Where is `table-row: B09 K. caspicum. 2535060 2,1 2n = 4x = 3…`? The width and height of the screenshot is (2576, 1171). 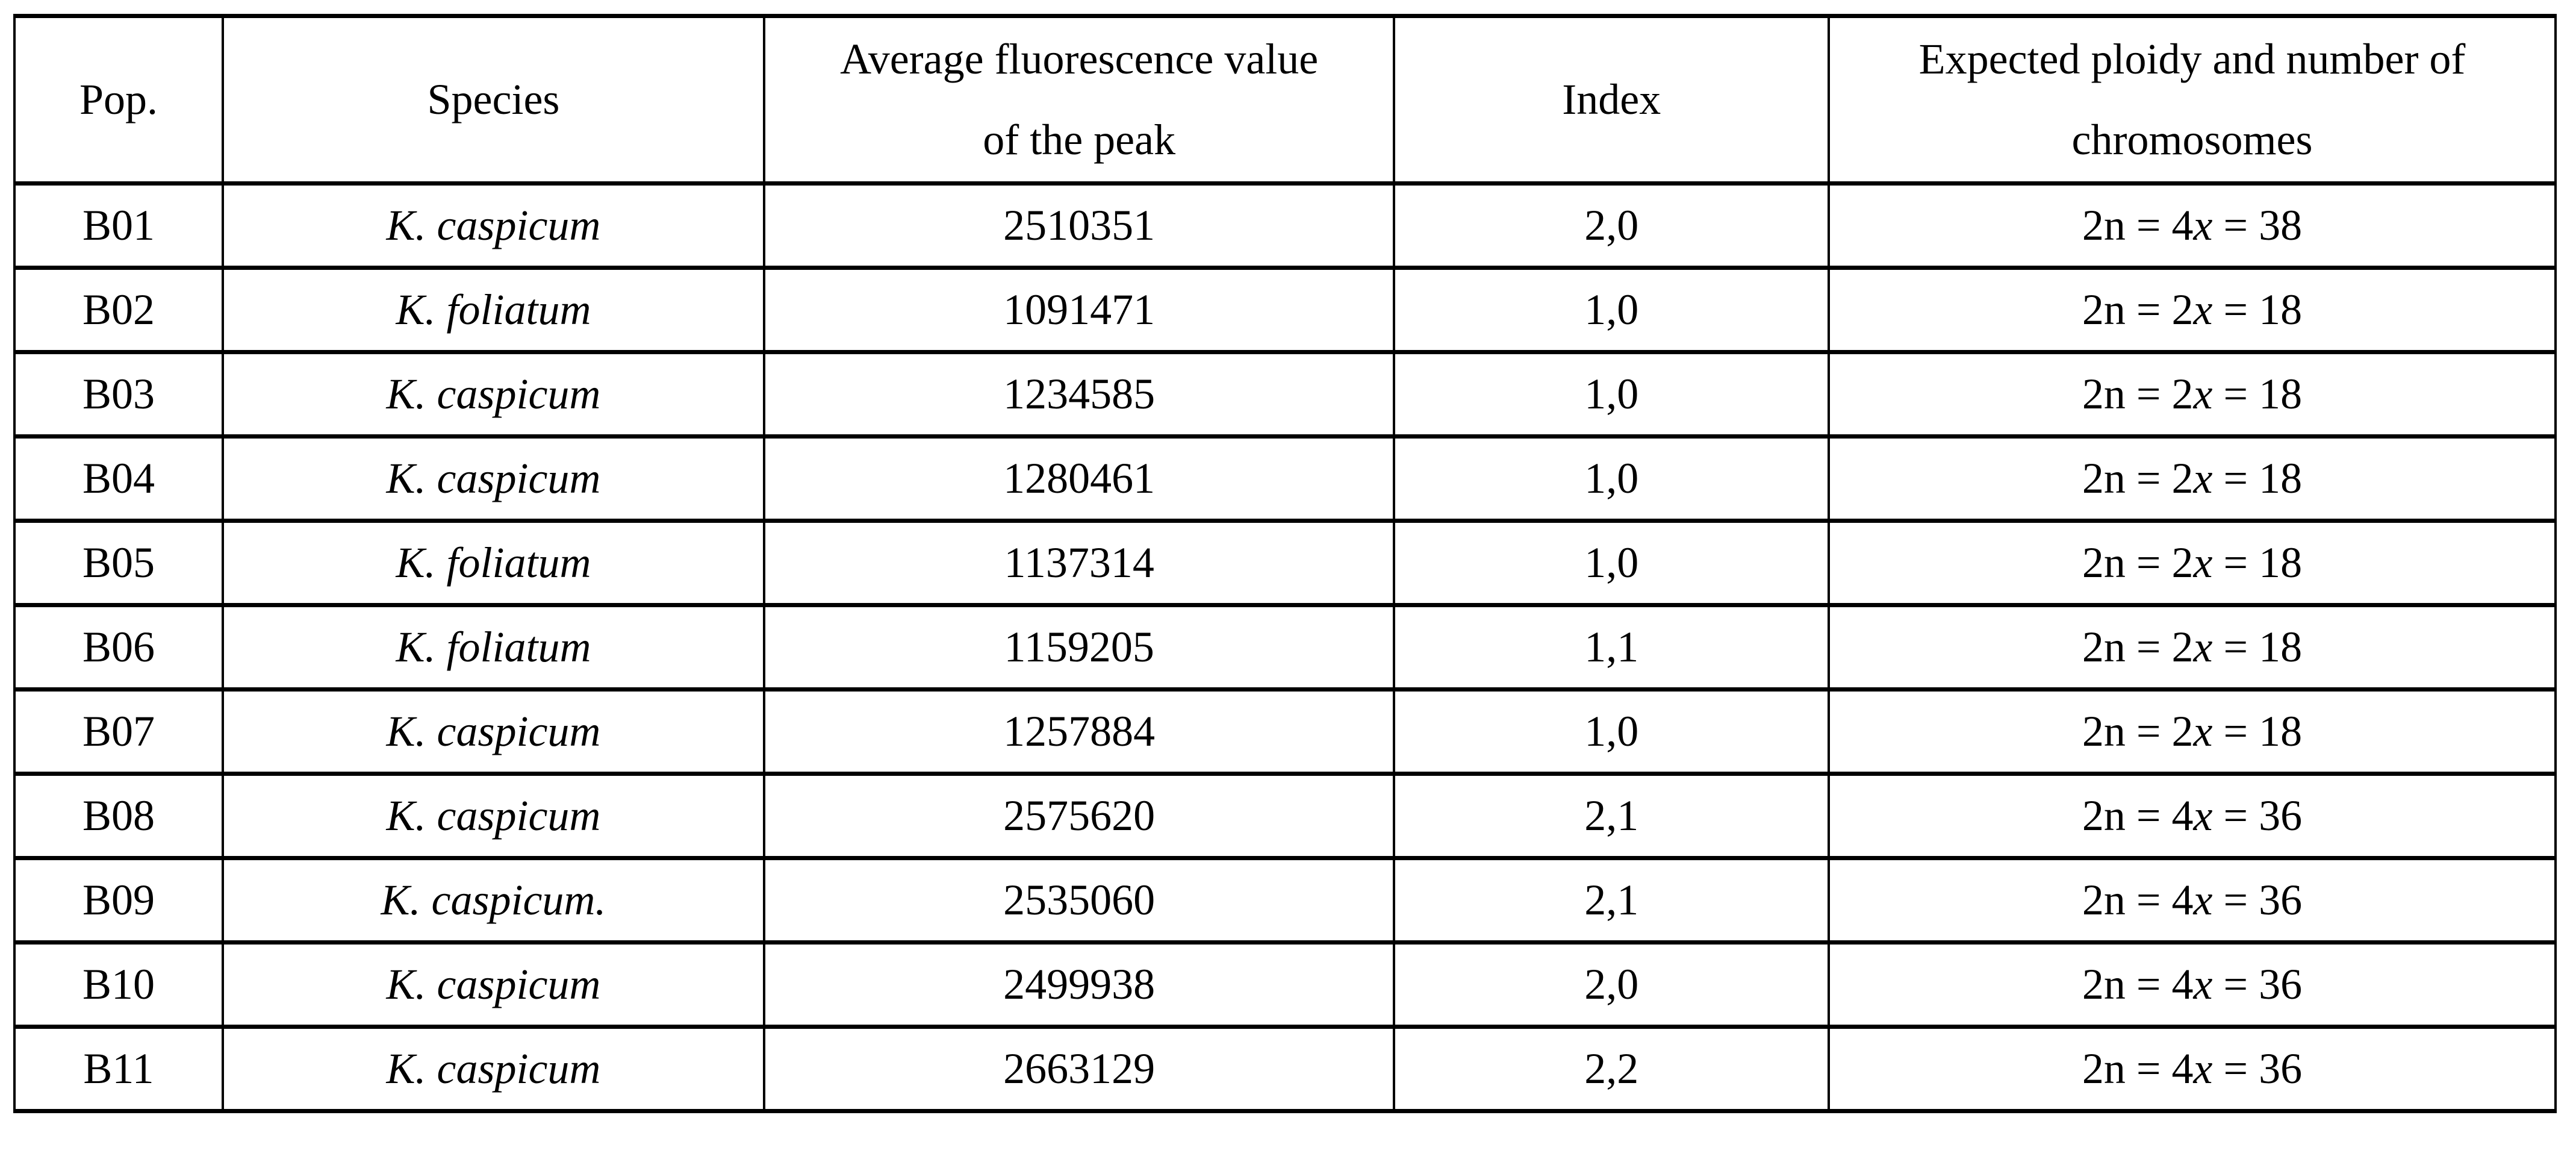 table-row: B09 K. caspicum. 2535060 2,1 2n = 4x = 3… is located at coordinates (1285, 901).